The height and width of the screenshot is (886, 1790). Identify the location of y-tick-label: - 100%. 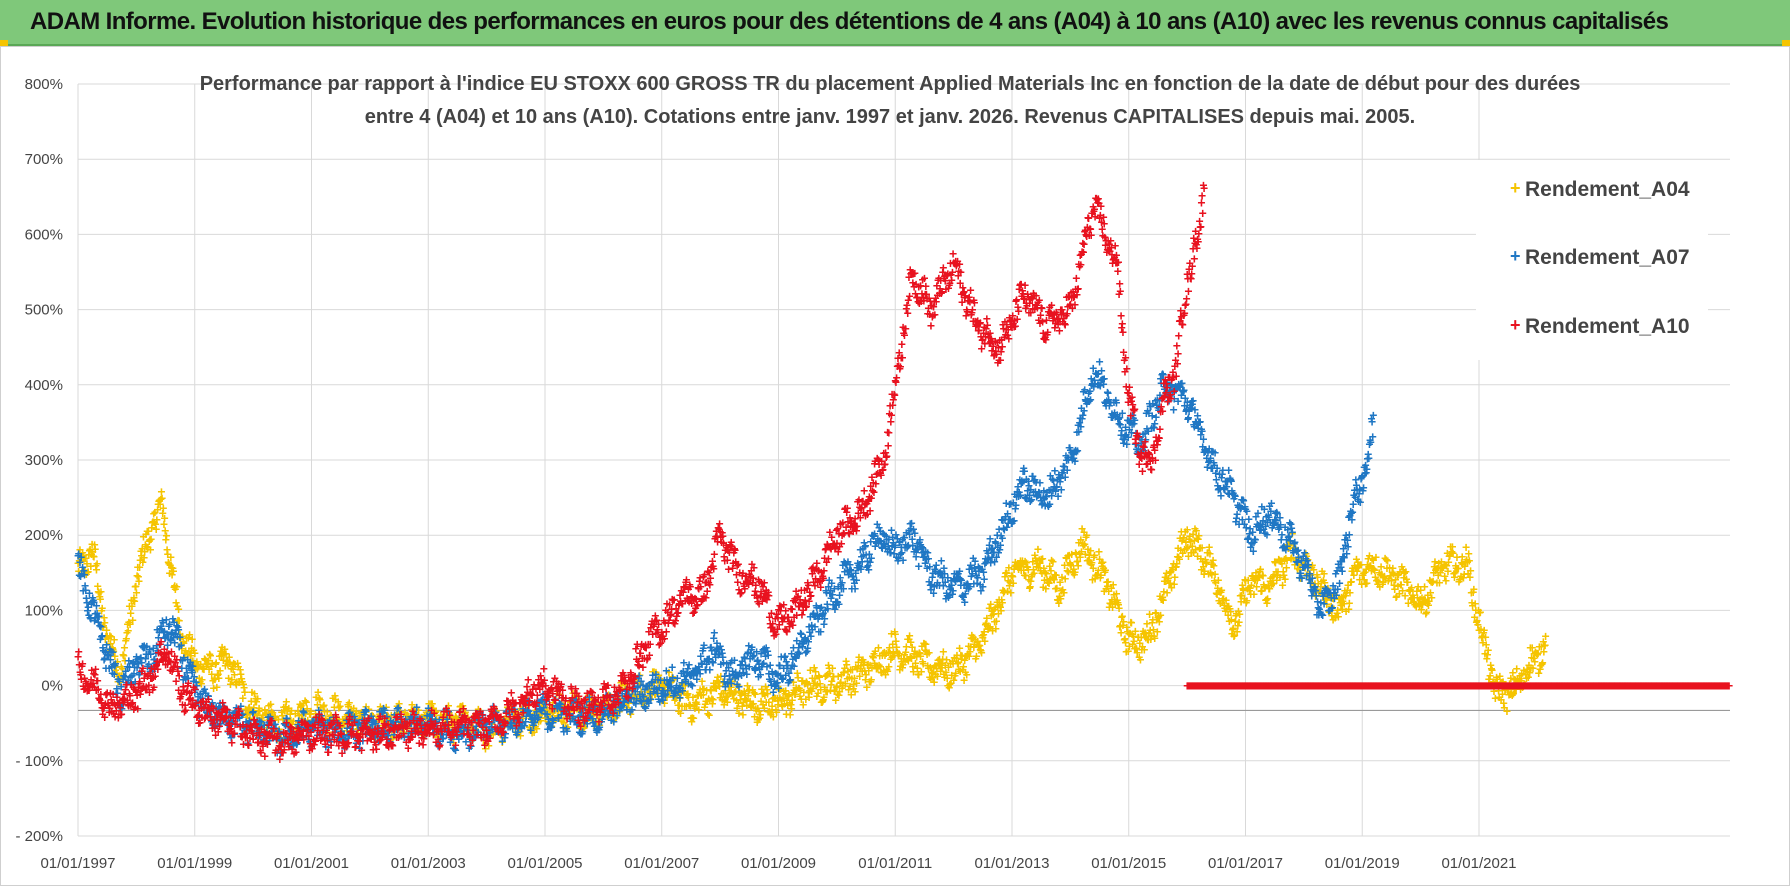
(39, 761).